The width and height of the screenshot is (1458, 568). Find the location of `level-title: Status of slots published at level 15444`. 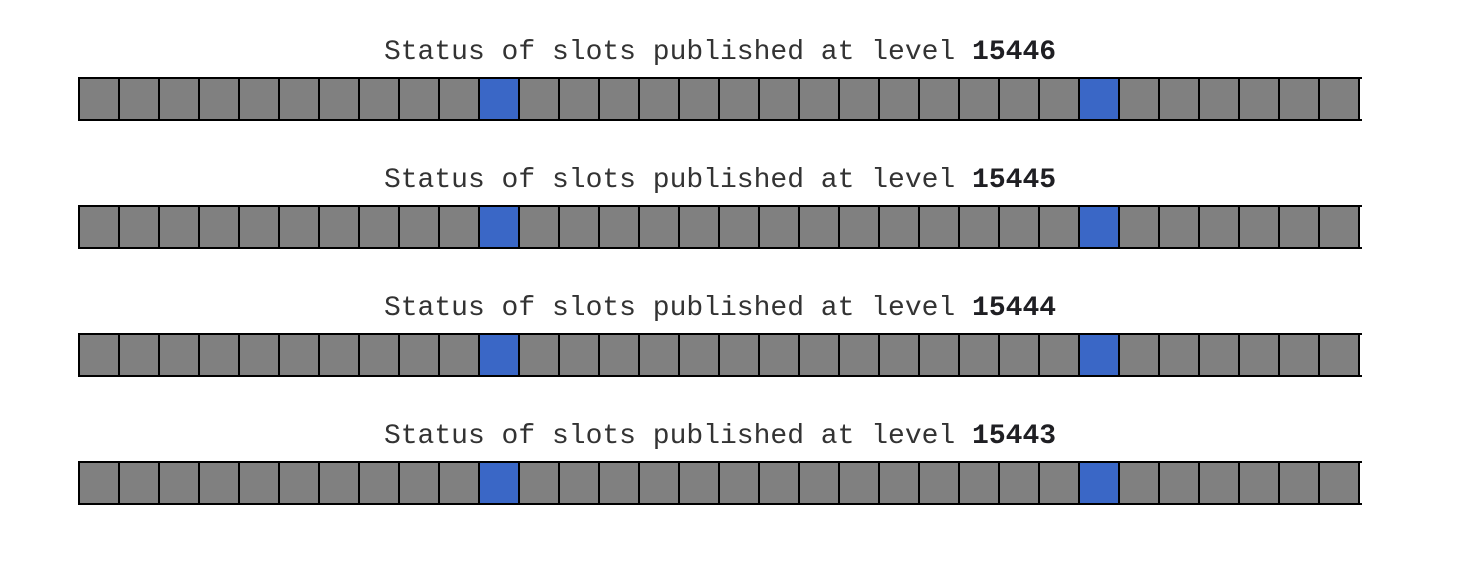

level-title: Status of slots published at level 15444 is located at coordinates (720, 309).